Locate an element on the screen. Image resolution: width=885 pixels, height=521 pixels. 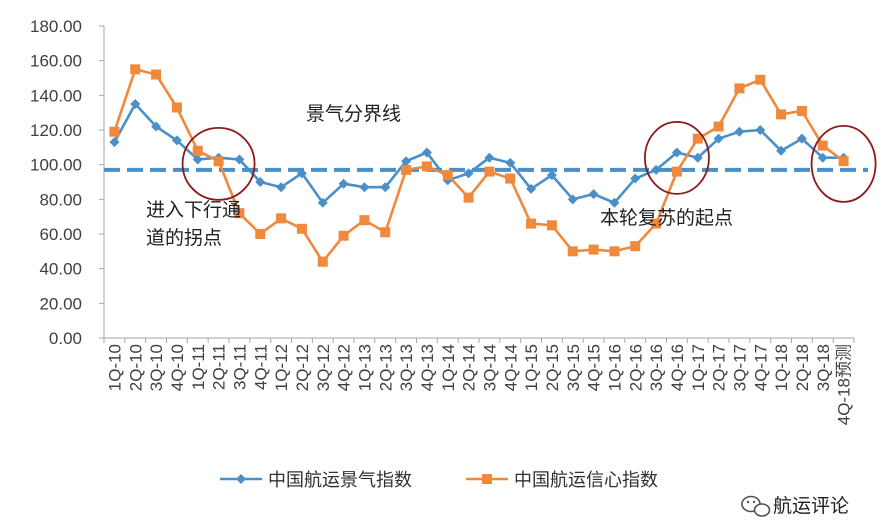
annotation-text: 进入下行通 is located at coordinates (193, 210).